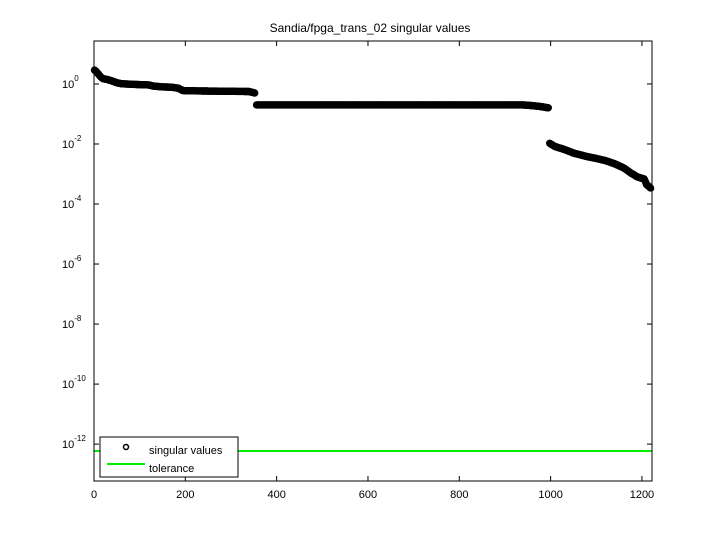 The image size is (720, 545). What do you see at coordinates (276, 495) in the screenshot?
I see `x-tick-label: 400` at bounding box center [276, 495].